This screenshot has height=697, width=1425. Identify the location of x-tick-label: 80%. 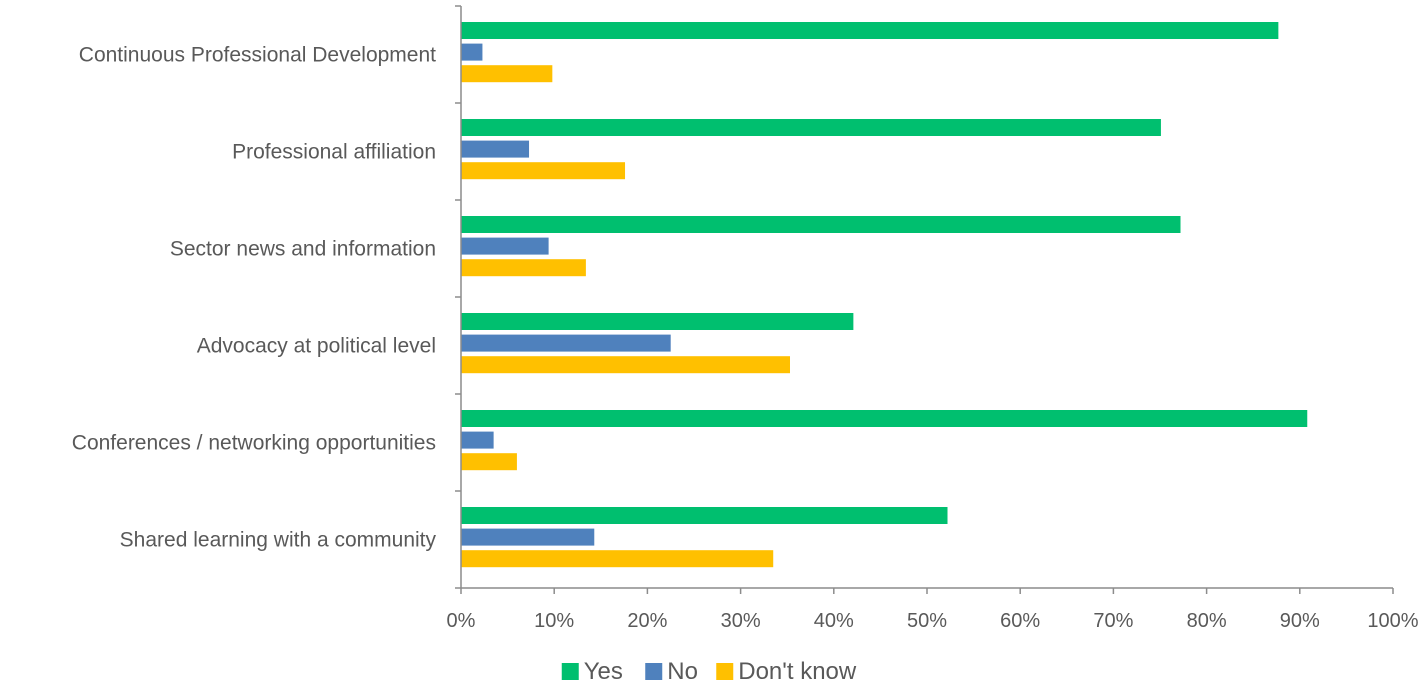
(1207, 621).